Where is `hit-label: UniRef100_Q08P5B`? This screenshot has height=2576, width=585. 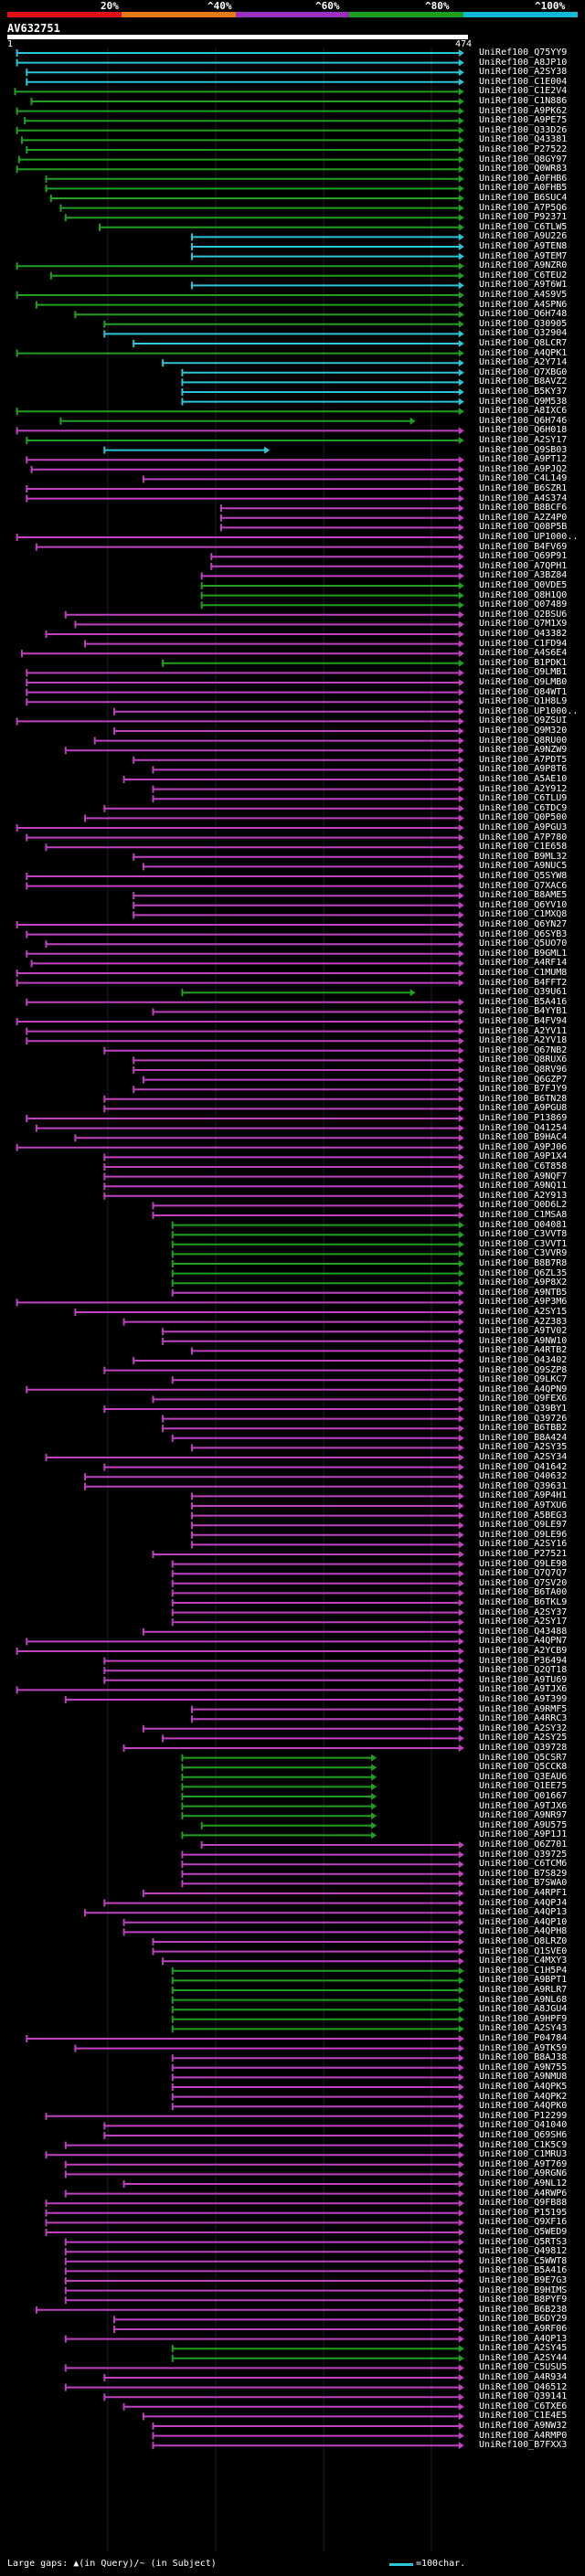 hit-label: UniRef100_Q08P5B is located at coordinates (523, 527).